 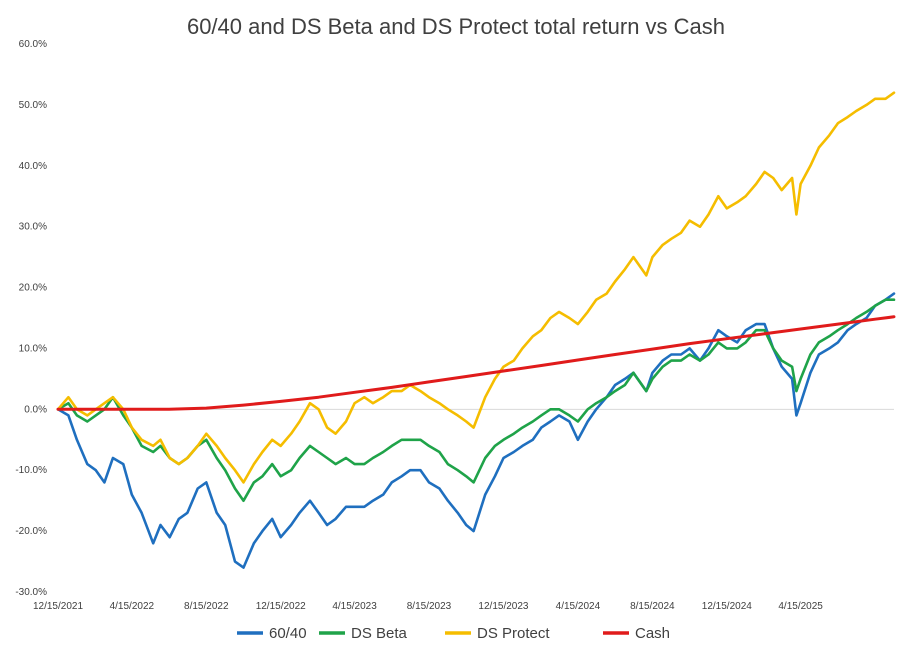 What do you see at coordinates (453, 633) in the screenshot?
I see `legend: 60/40 DS Beta DS Protect Cash` at bounding box center [453, 633].